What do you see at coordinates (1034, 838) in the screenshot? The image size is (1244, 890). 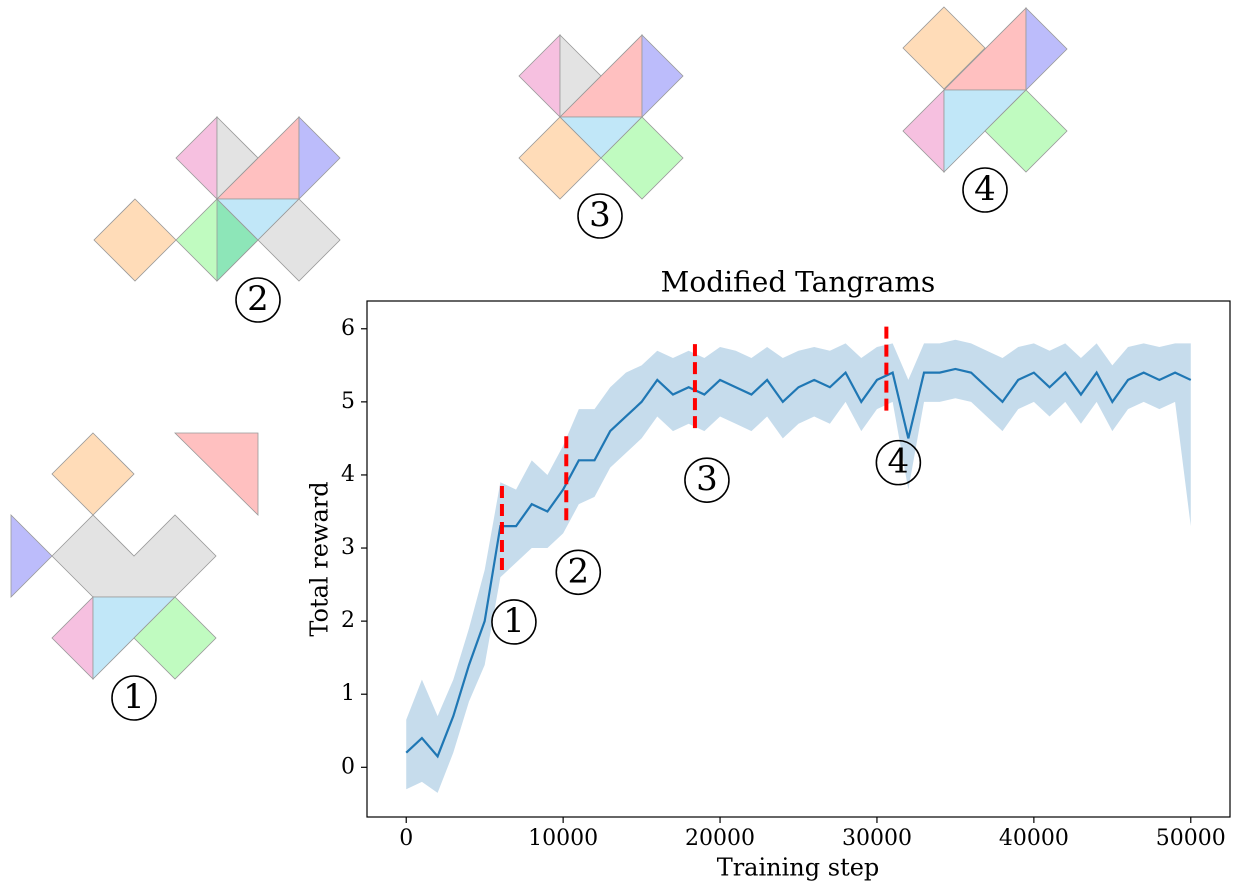 I see `x-tick-label: 40000` at bounding box center [1034, 838].